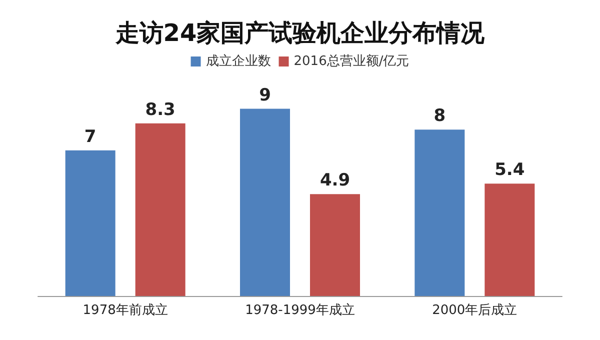 The height and width of the screenshot is (340, 600). I want to click on chart-title: 走访24家国产试验机企业分布情况, so click(300, 33).